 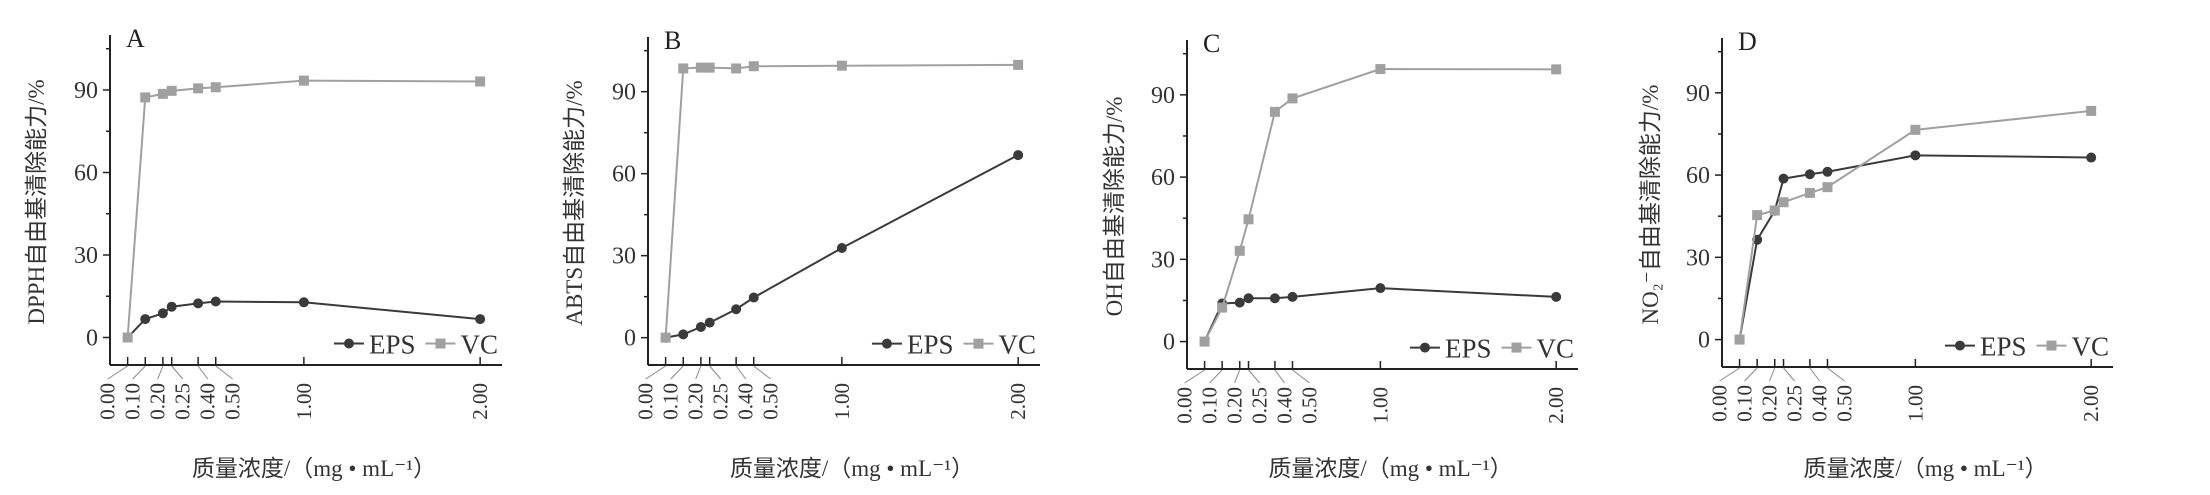 What do you see at coordinates (1555, 349) in the screenshot?
I see `legend-label: VC` at bounding box center [1555, 349].